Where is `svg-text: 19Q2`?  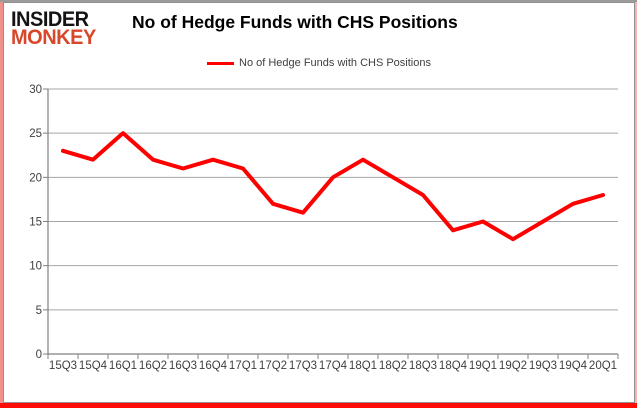
svg-text: 19Q2 is located at coordinates (513, 366).